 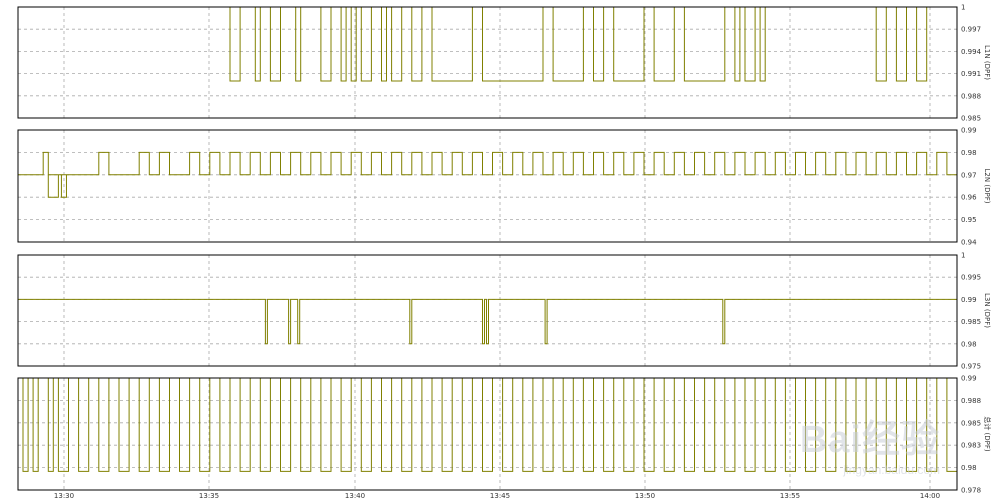 I want to click on y-tick-label: 0.991, so click(x=971, y=74).